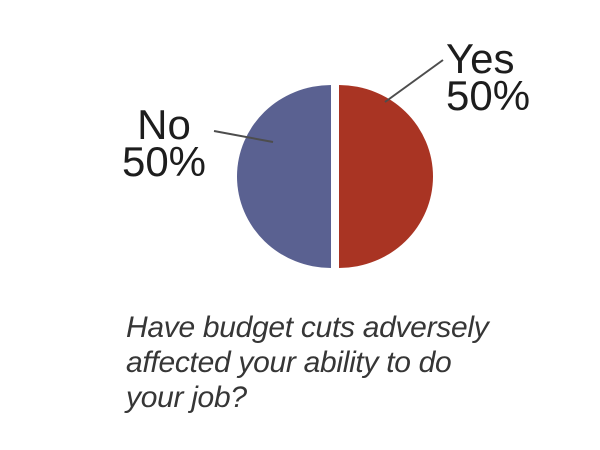 The image size is (600, 450). I want to click on leader-line-no, so click(243, 136).